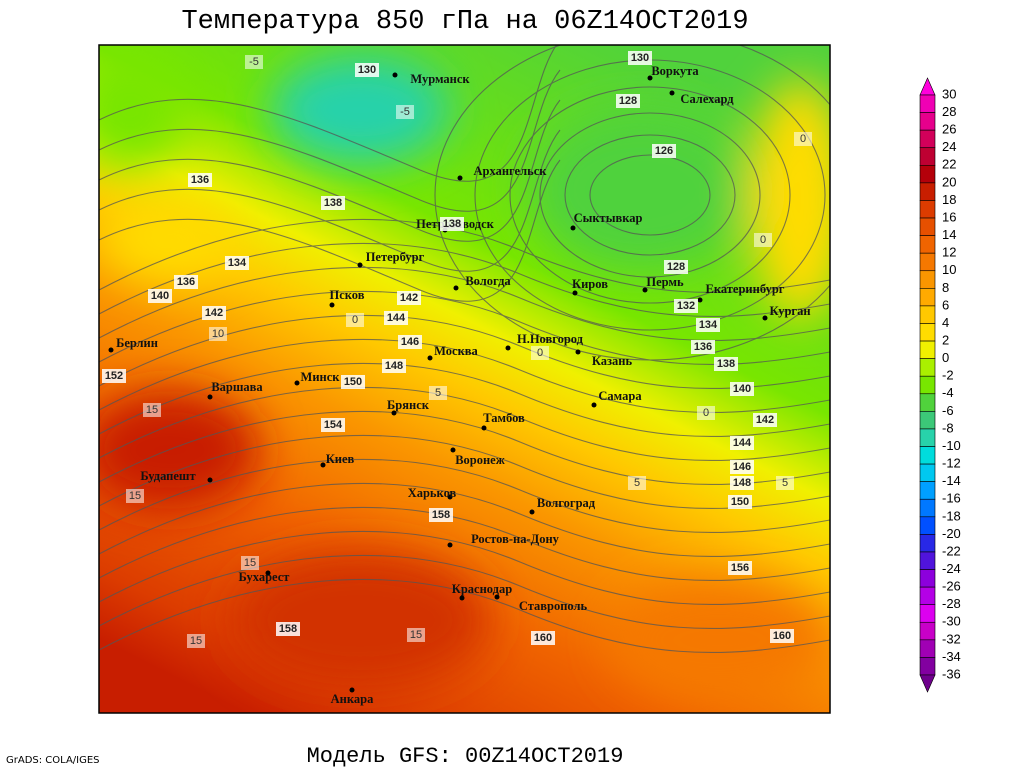 The width and height of the screenshot is (1024, 768). Describe the element at coordinates (612, 361) in the screenshot. I see `city-label: Казань` at that location.